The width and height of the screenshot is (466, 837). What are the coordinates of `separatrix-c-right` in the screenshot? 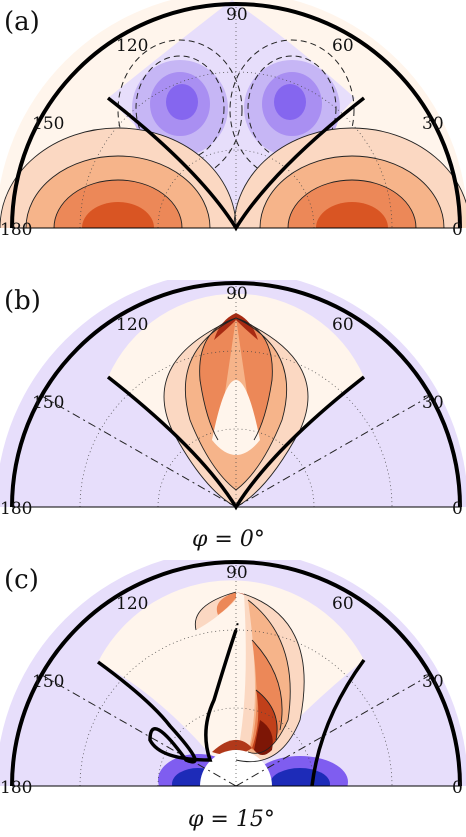 It's located at (338, 722).